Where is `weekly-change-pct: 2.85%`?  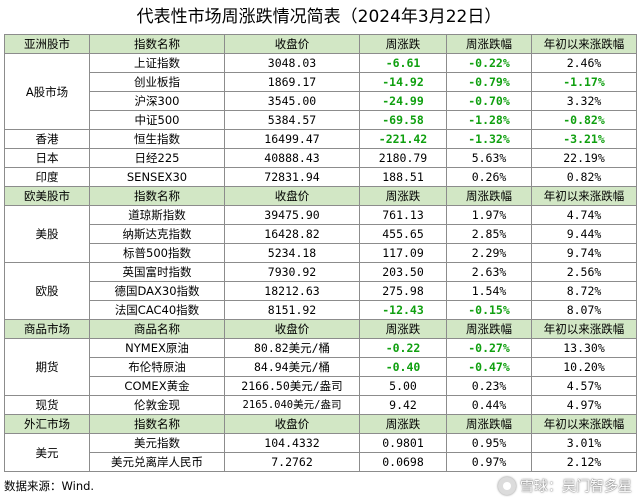
weekly-change-pct: 2.85% is located at coordinates (489, 234).